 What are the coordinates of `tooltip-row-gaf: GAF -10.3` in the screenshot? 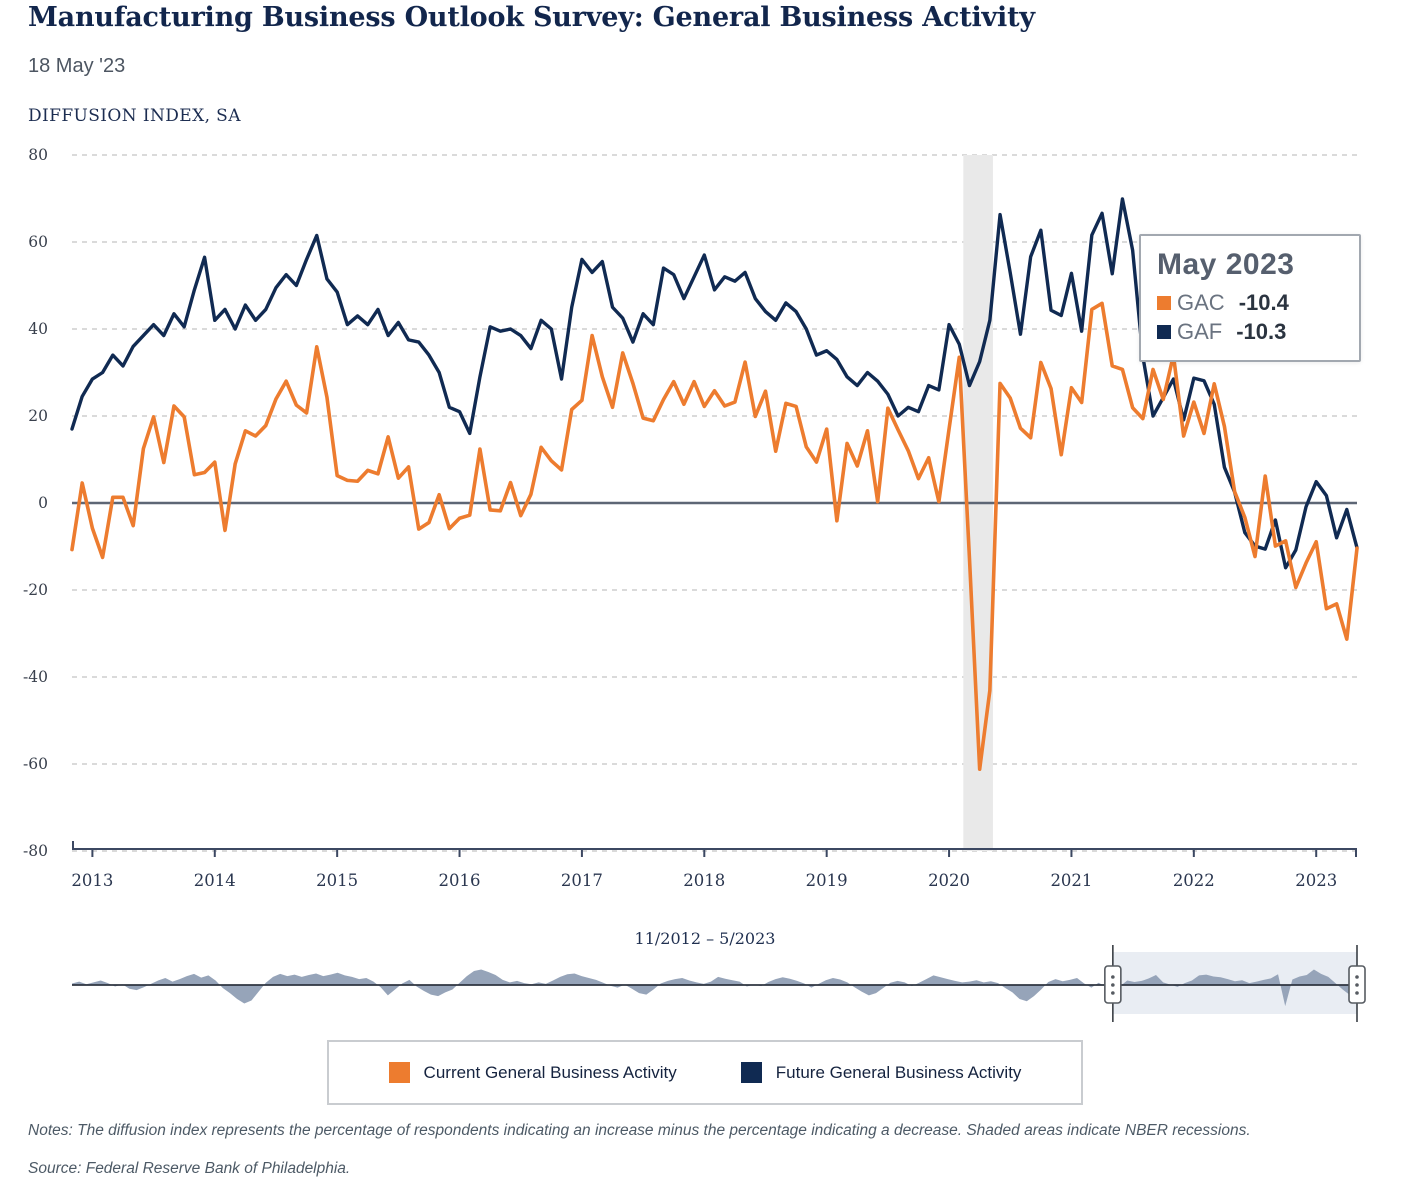 It's located at (1251, 332).